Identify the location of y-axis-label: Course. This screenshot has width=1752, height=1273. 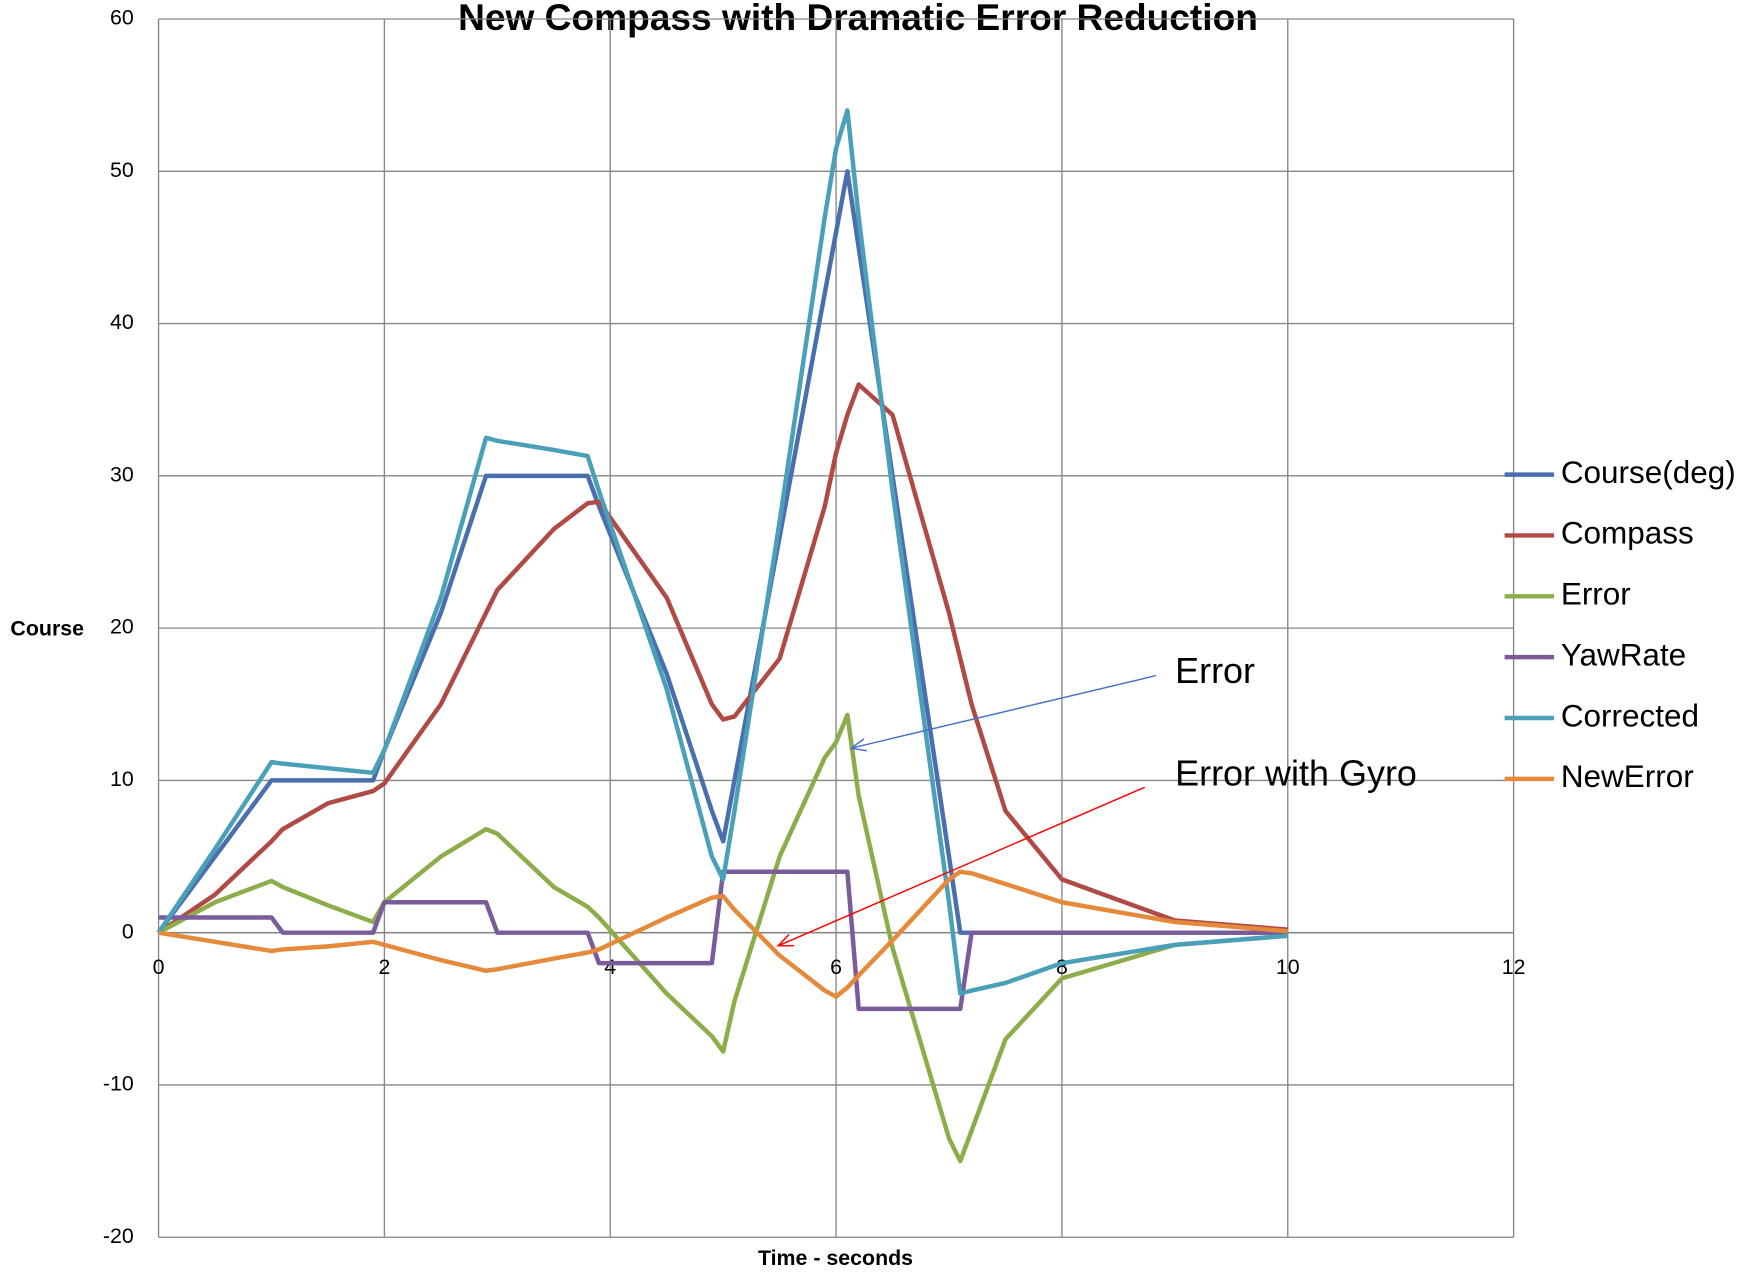
(47, 628).